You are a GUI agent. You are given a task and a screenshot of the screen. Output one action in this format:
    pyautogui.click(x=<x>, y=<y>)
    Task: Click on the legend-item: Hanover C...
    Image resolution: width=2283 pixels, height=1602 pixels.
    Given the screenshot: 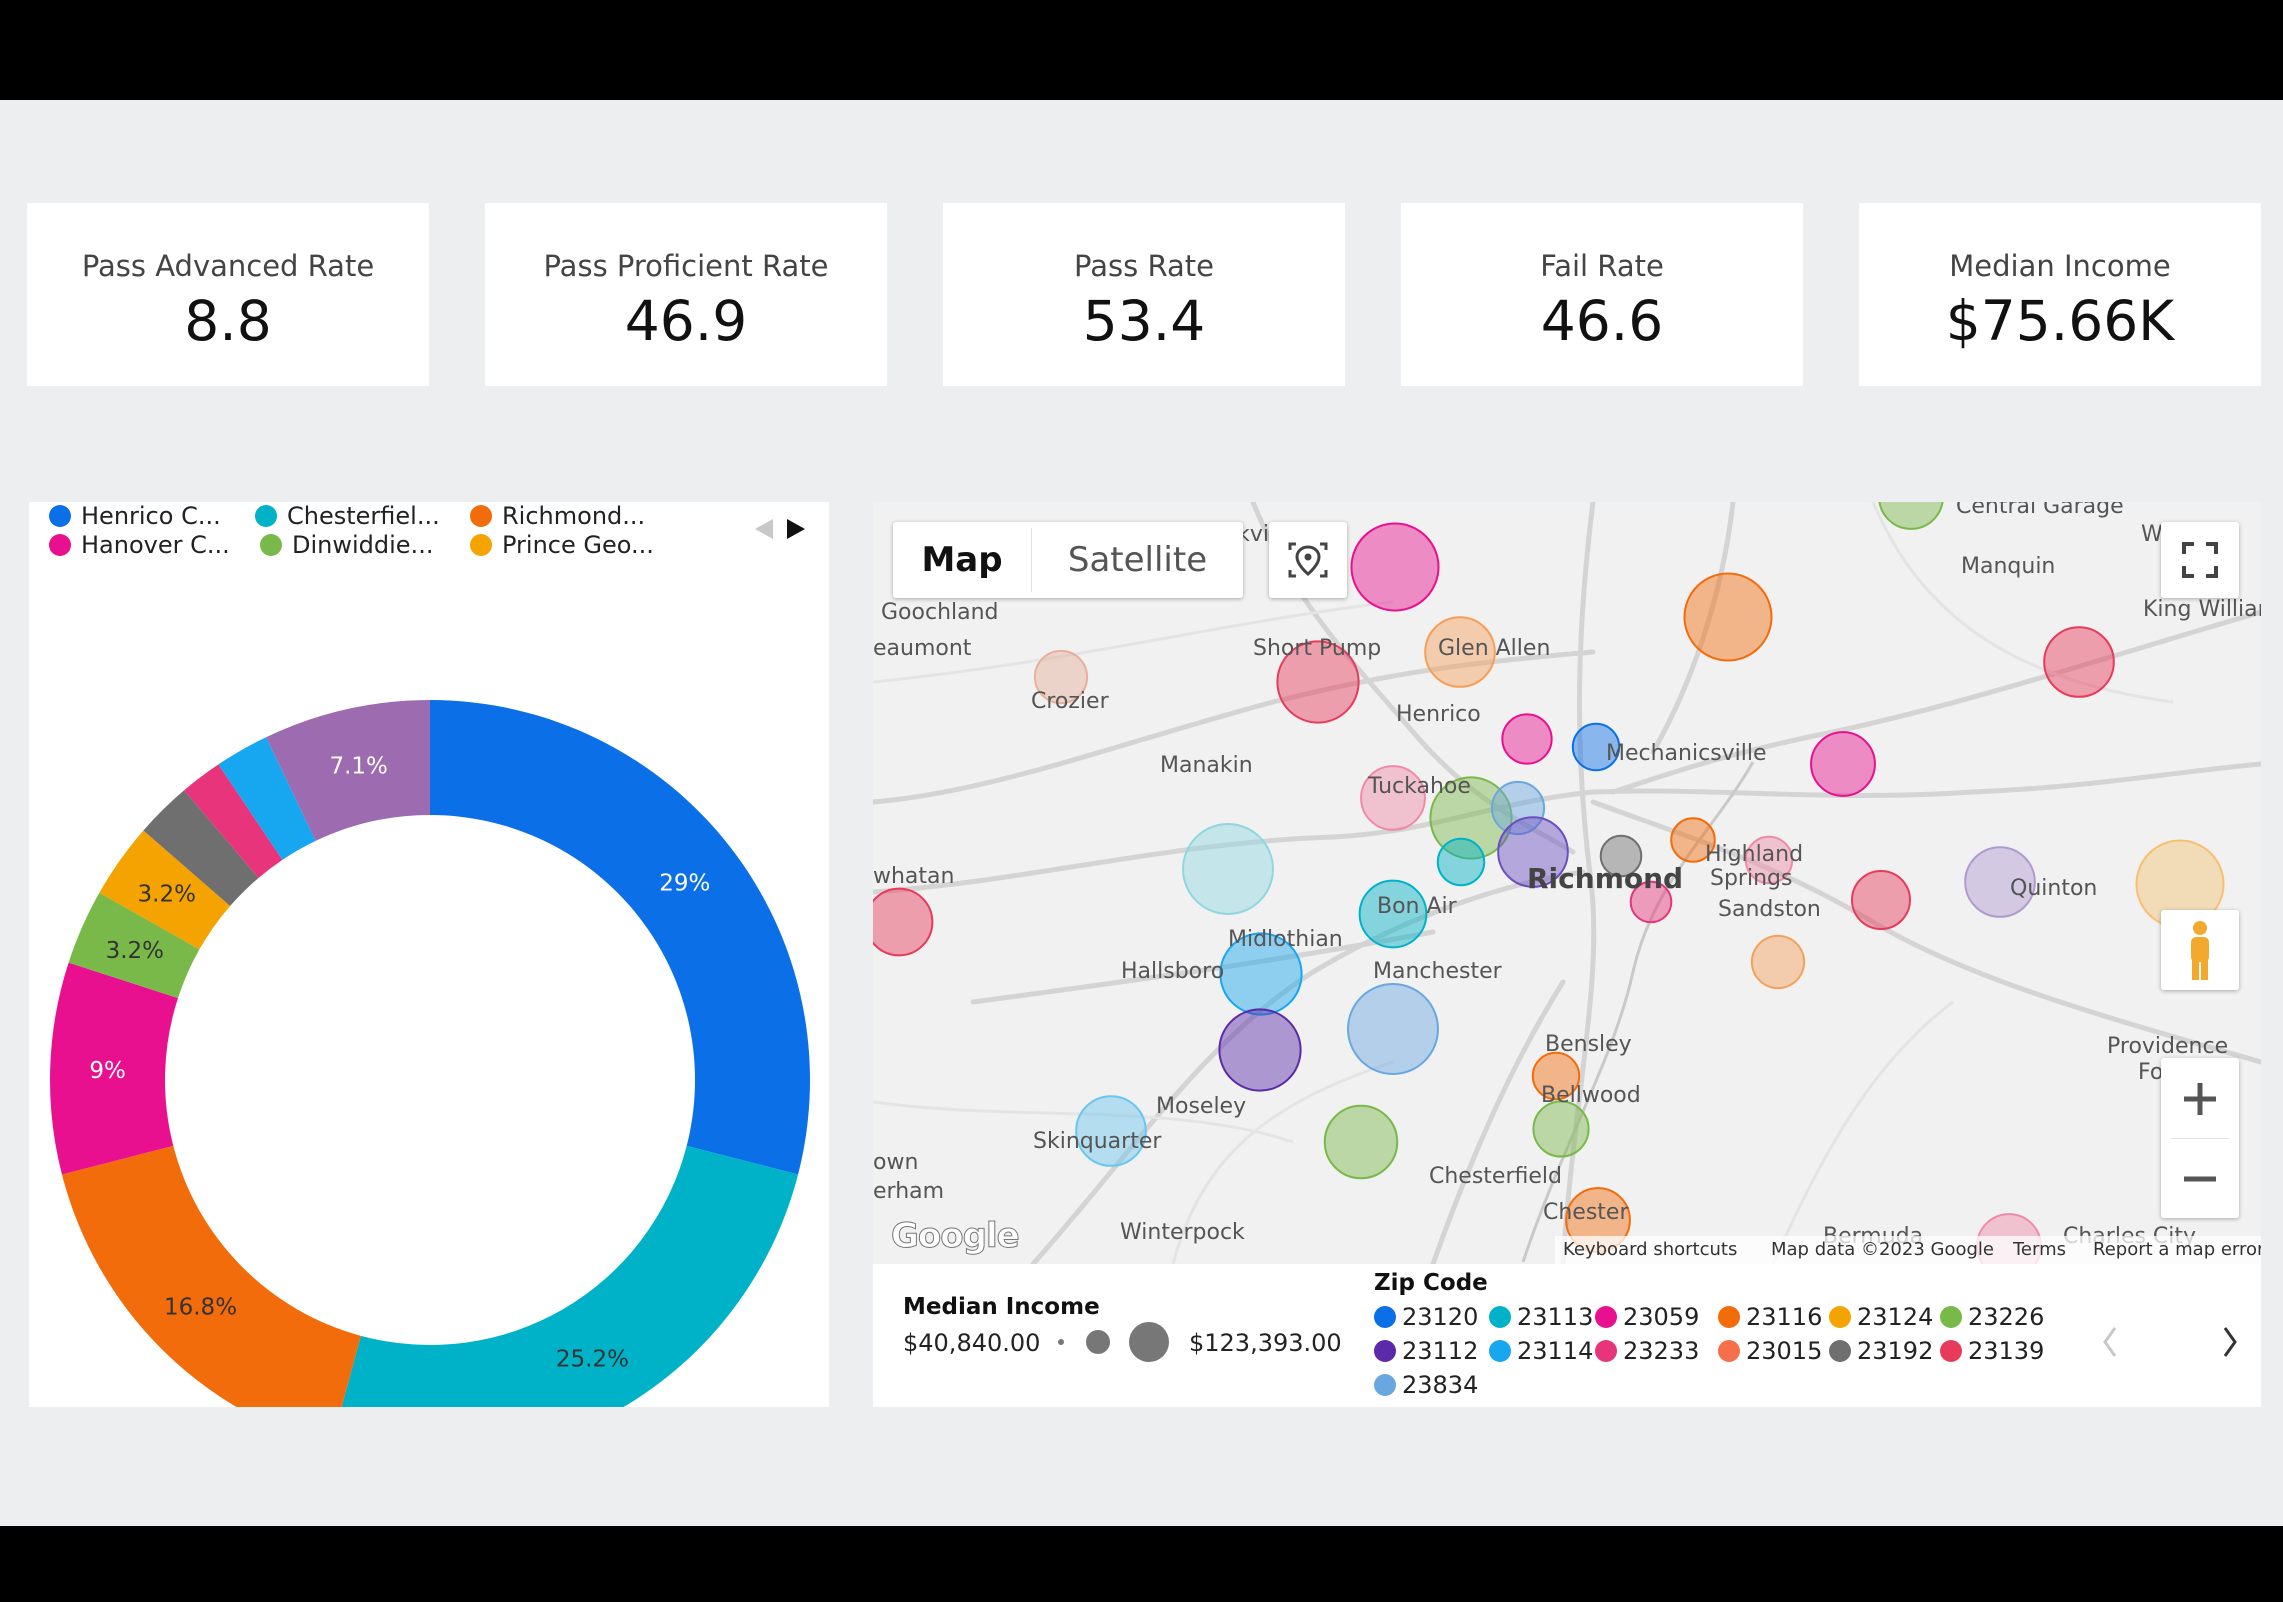 What is the action you would take?
    pyautogui.click(x=139, y=545)
    